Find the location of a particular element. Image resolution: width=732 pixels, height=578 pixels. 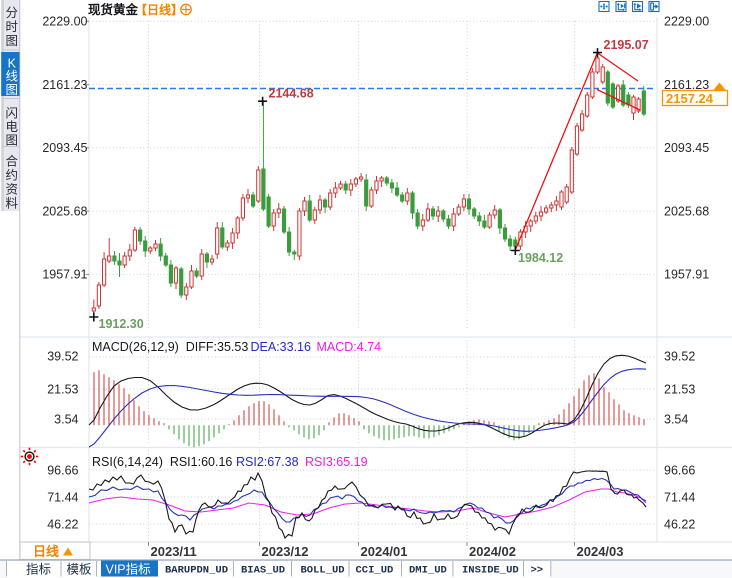

svg-text: 料 is located at coordinates (12, 204).